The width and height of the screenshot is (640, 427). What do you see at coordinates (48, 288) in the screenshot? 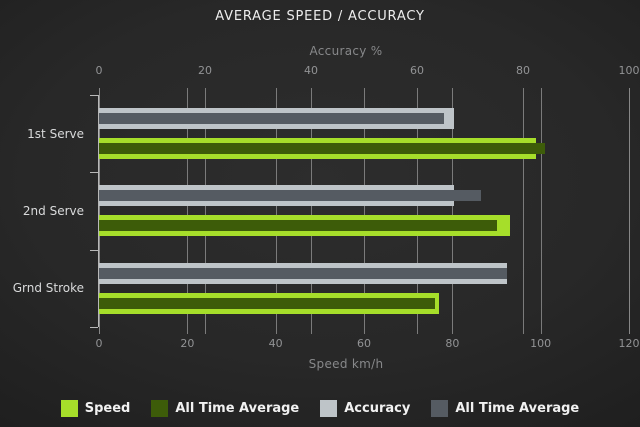
I see `category-label: Grnd Stroke` at bounding box center [48, 288].